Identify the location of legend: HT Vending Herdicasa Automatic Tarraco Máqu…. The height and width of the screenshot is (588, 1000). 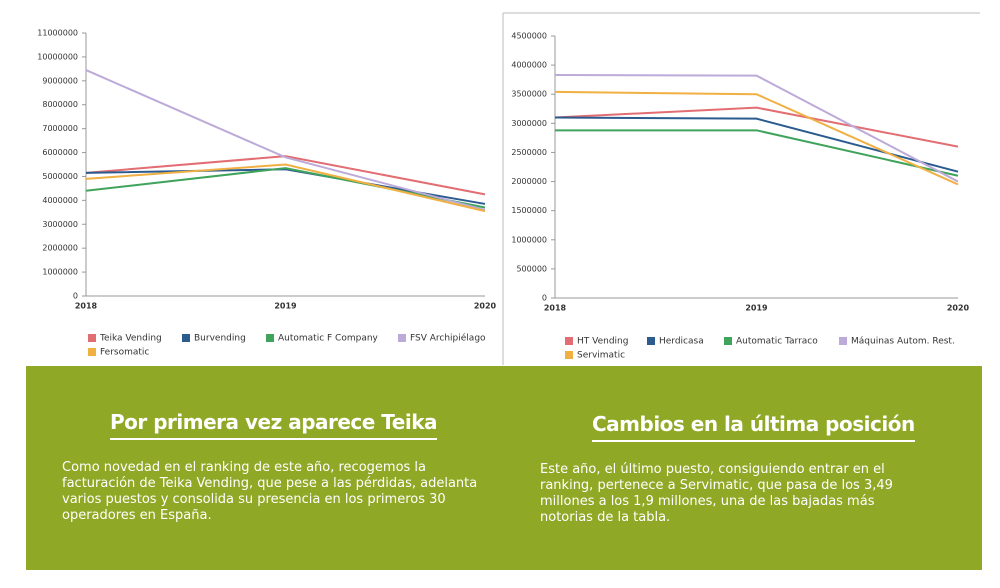
(760, 349).